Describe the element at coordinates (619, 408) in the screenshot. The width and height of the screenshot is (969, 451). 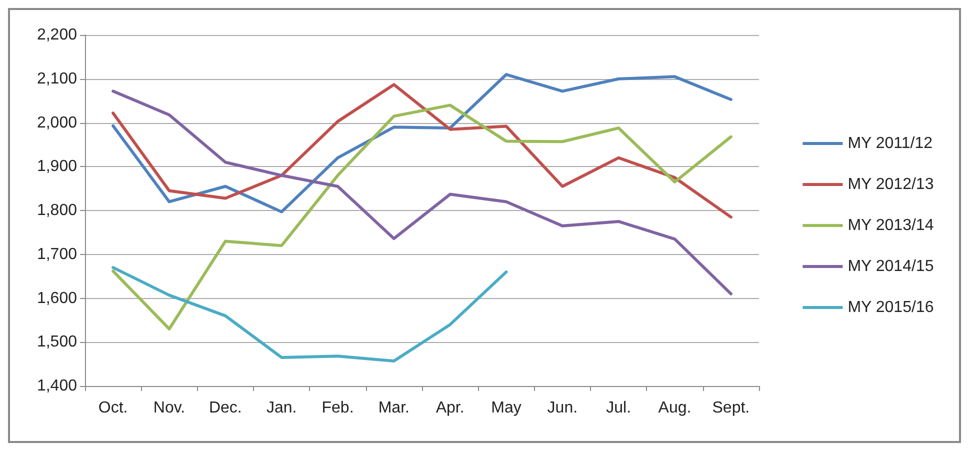
I see `x-tick-label: Jul.` at that location.